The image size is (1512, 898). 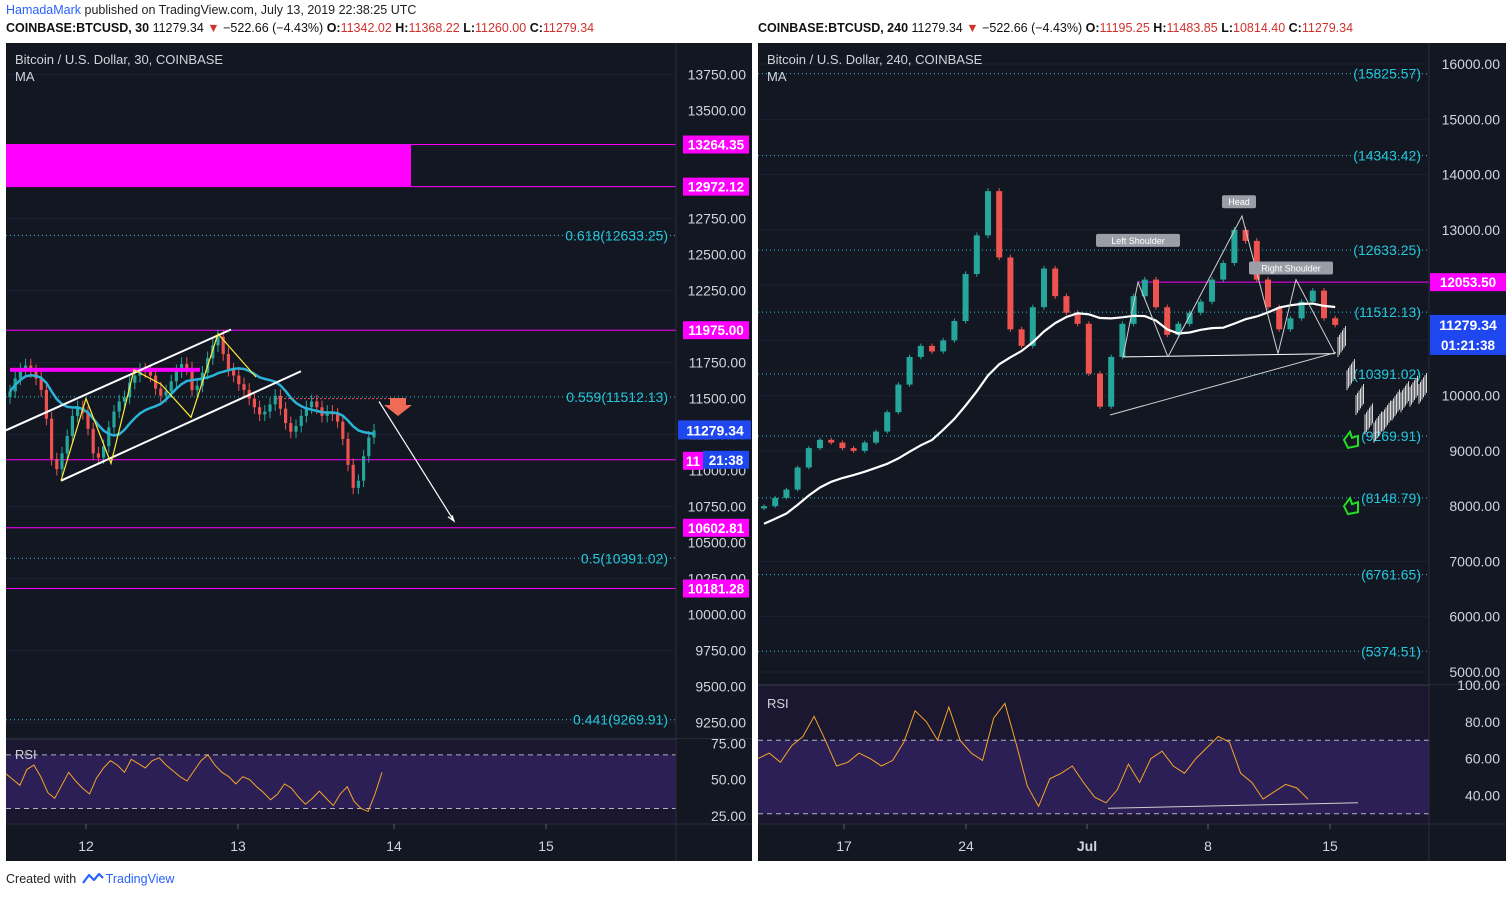 I want to click on right-change: −522.66 (−4.43%), so click(x=1032, y=28).